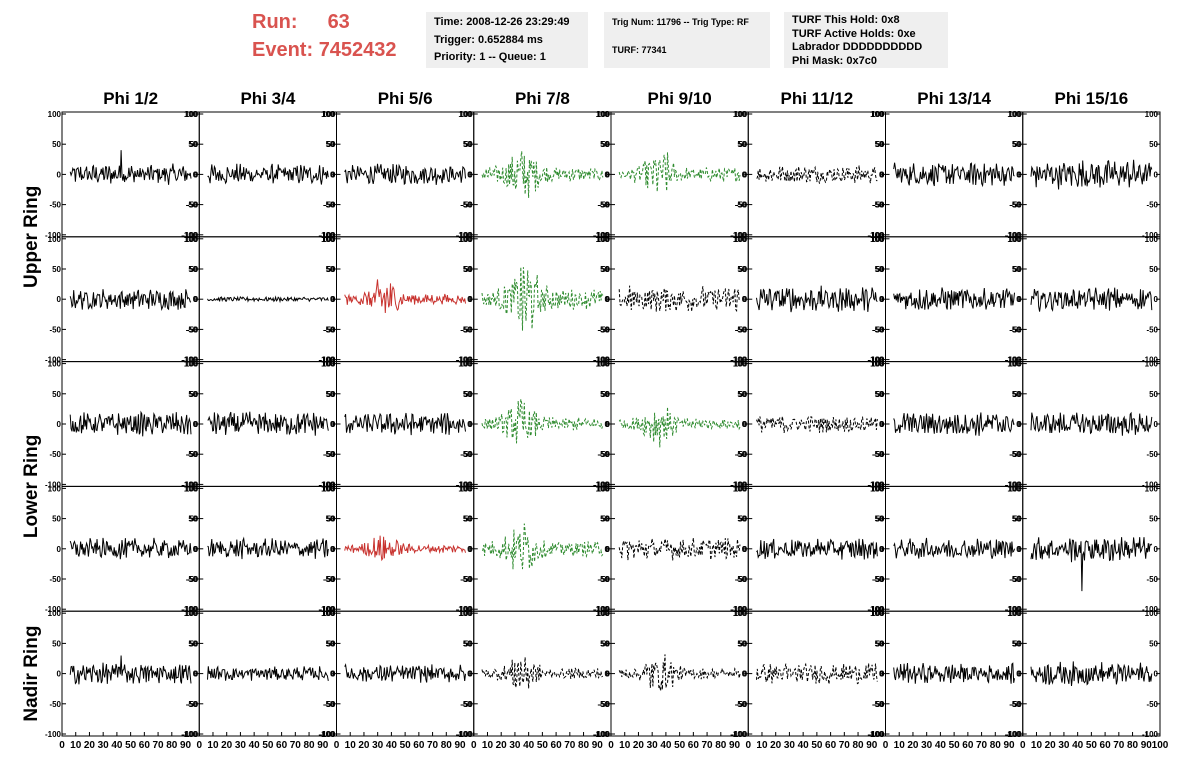 Image resolution: width=1196 pixels, height=772 pixels. What do you see at coordinates (159, 745) in the screenshot?
I see `x-tick-label: 70` at bounding box center [159, 745].